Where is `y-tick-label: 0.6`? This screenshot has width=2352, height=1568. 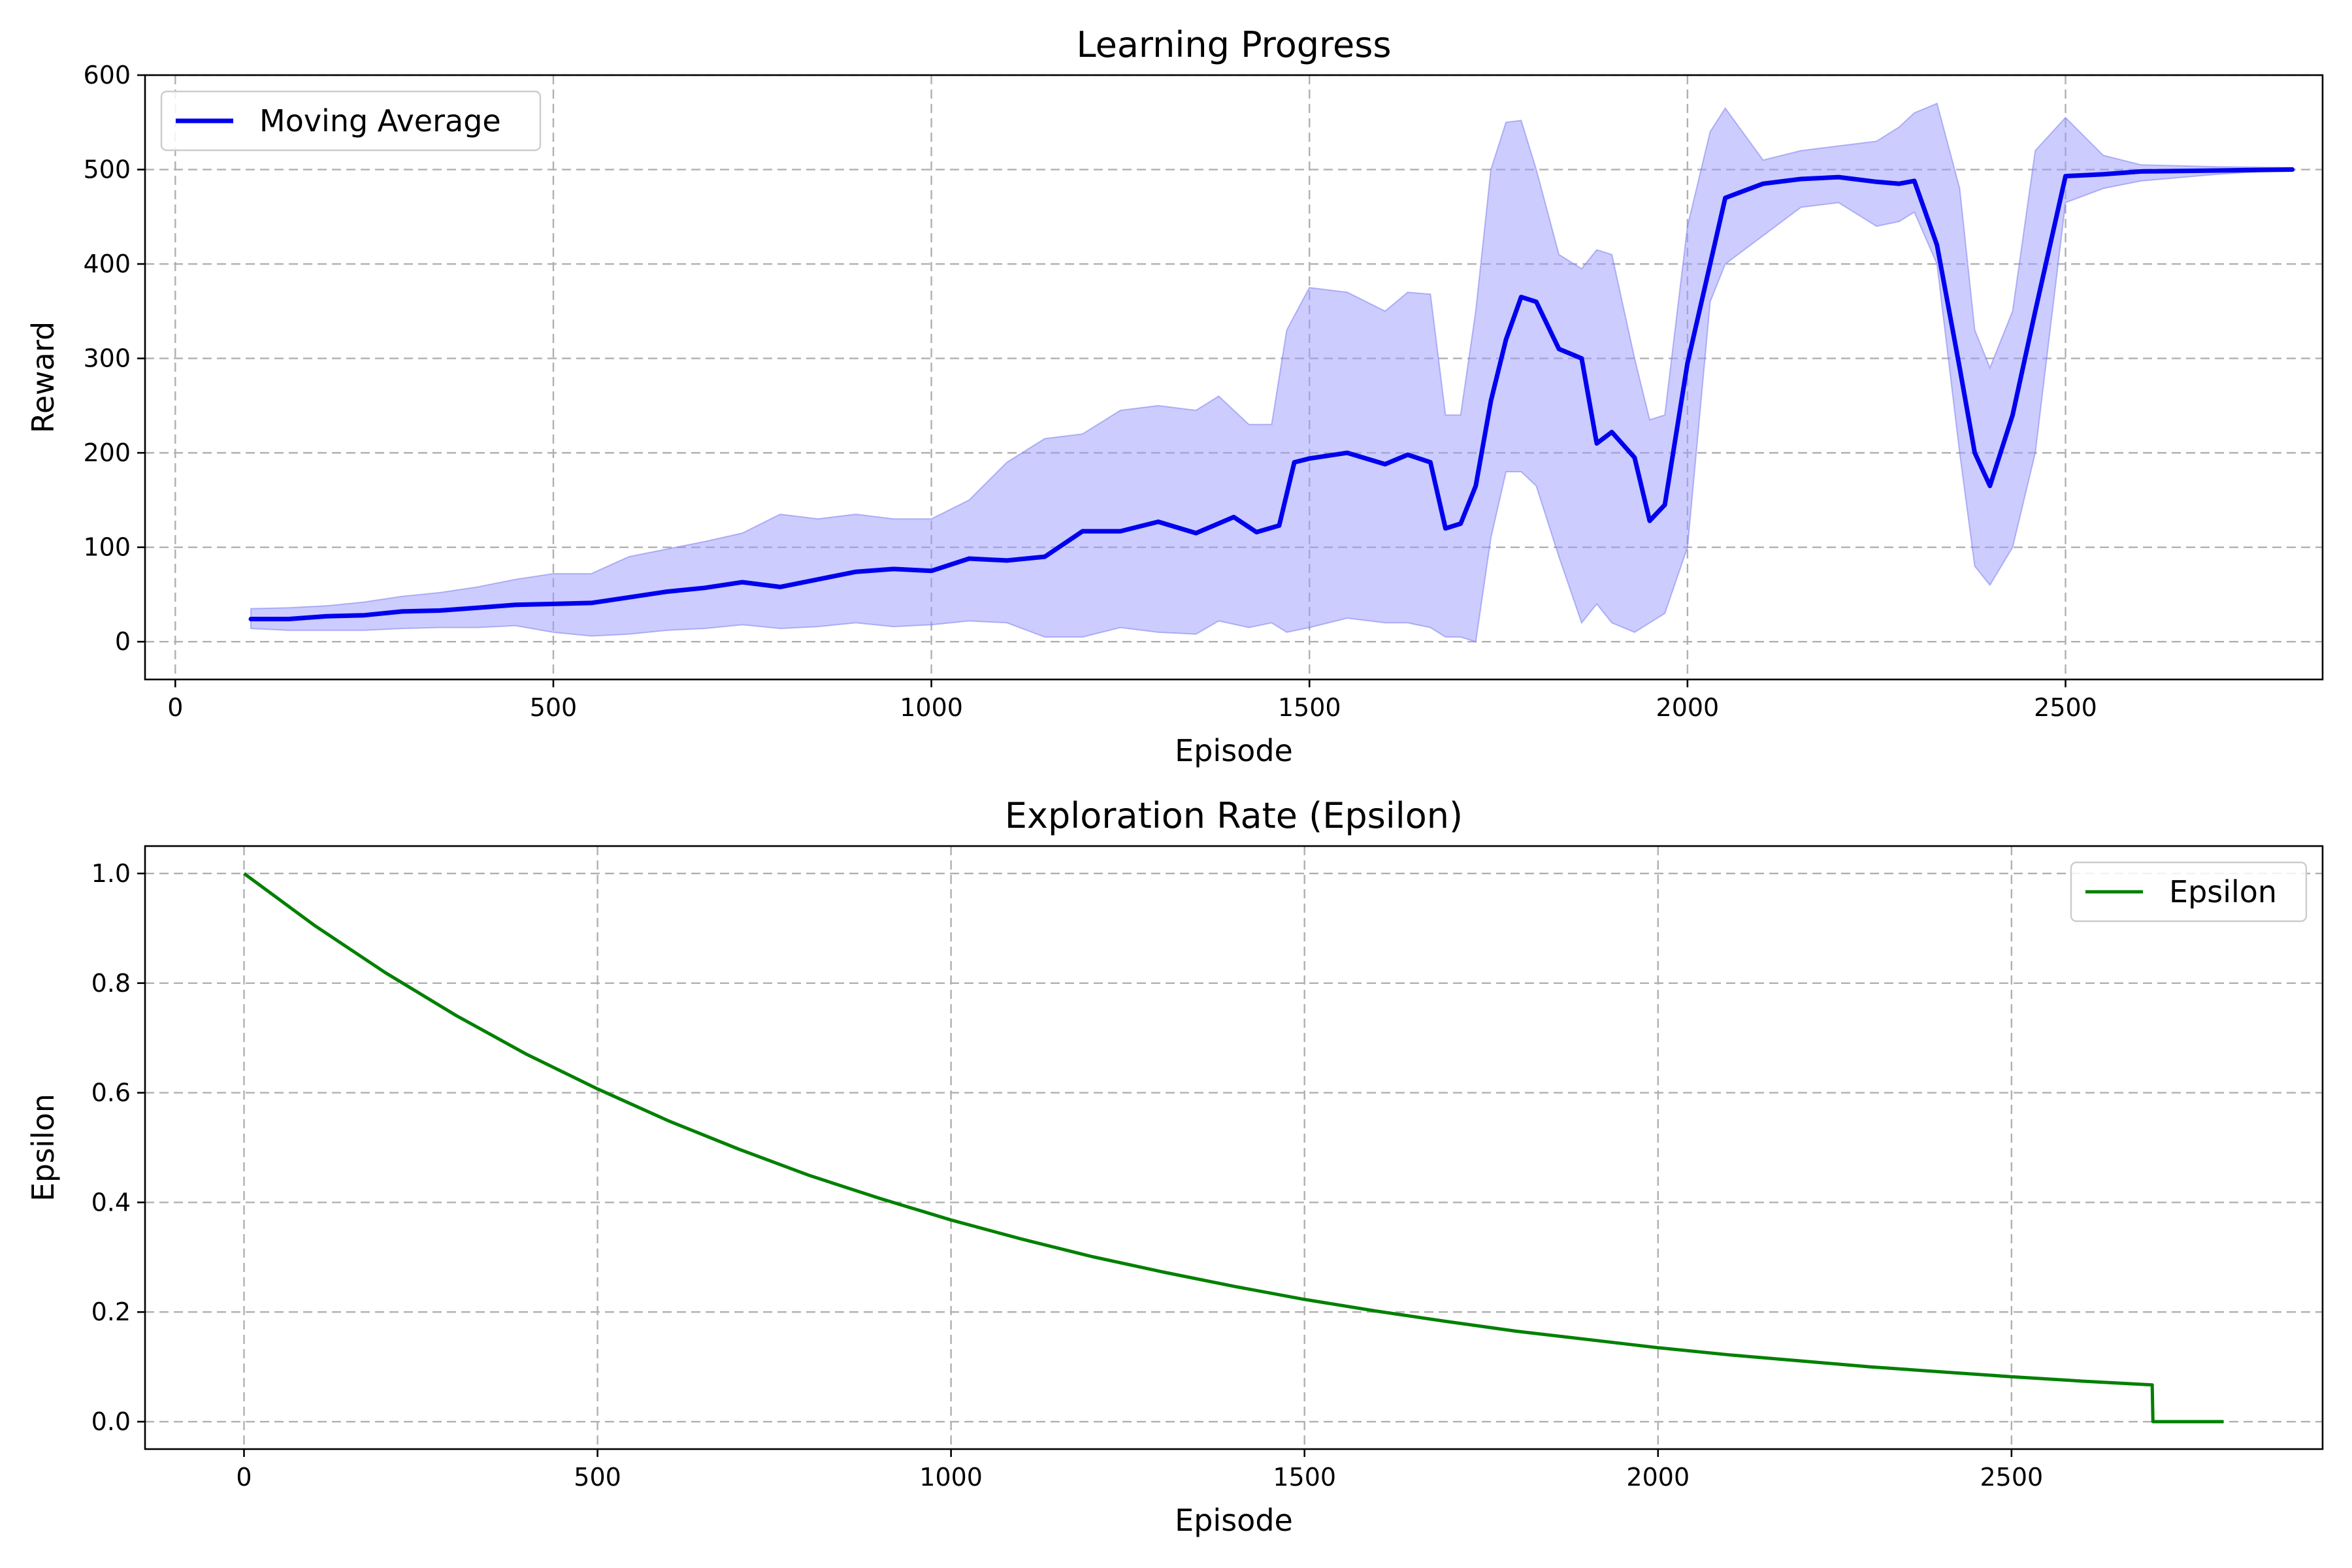
y-tick-label: 0.6 is located at coordinates (111, 1093).